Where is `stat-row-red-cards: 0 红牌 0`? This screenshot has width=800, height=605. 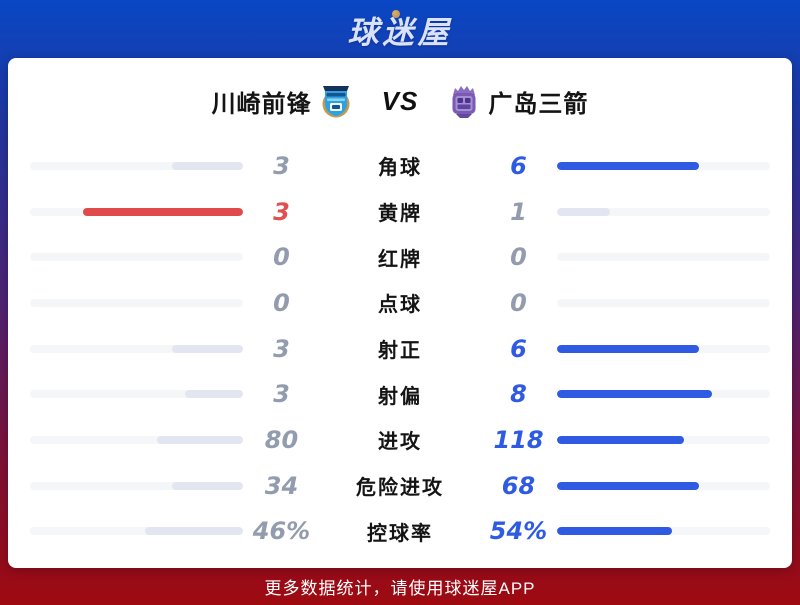 stat-row-red-cards: 0 红牌 0 is located at coordinates (400, 257).